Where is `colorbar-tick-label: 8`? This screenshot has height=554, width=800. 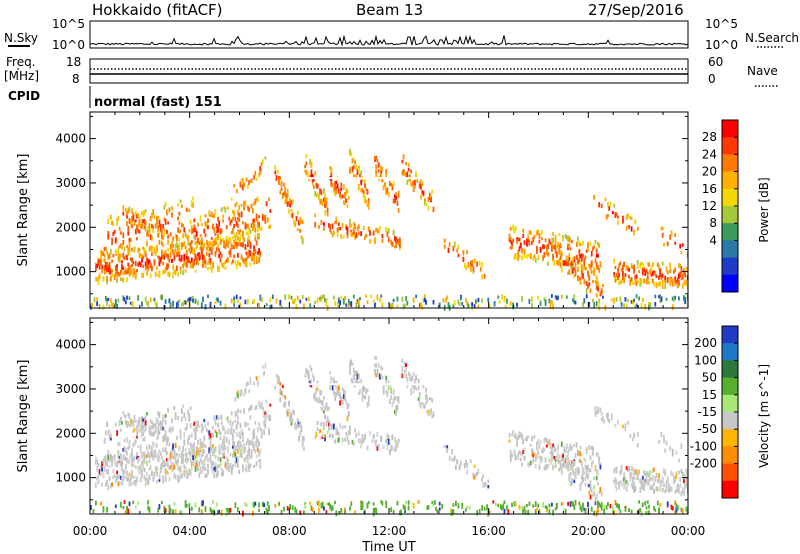 colorbar-tick-label: 8 is located at coordinates (713, 223).